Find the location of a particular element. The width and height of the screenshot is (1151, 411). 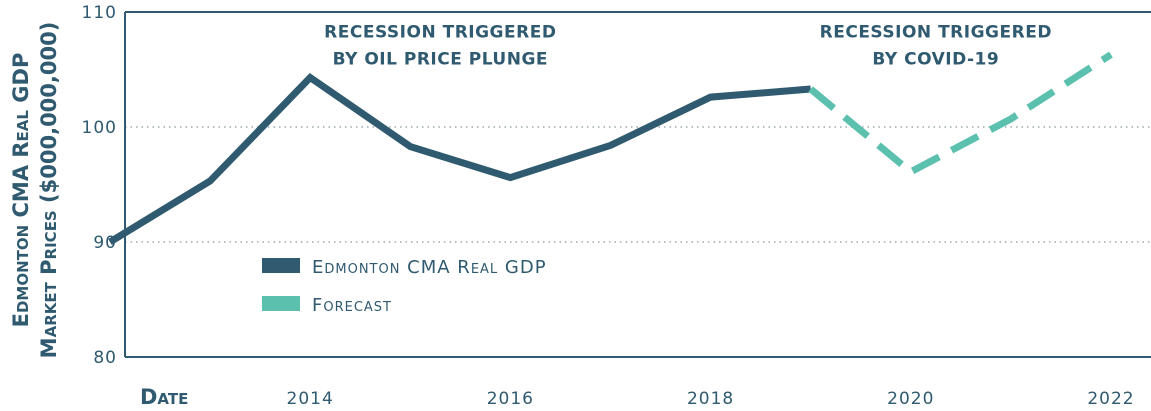

series-line-forecast is located at coordinates (960, 114).